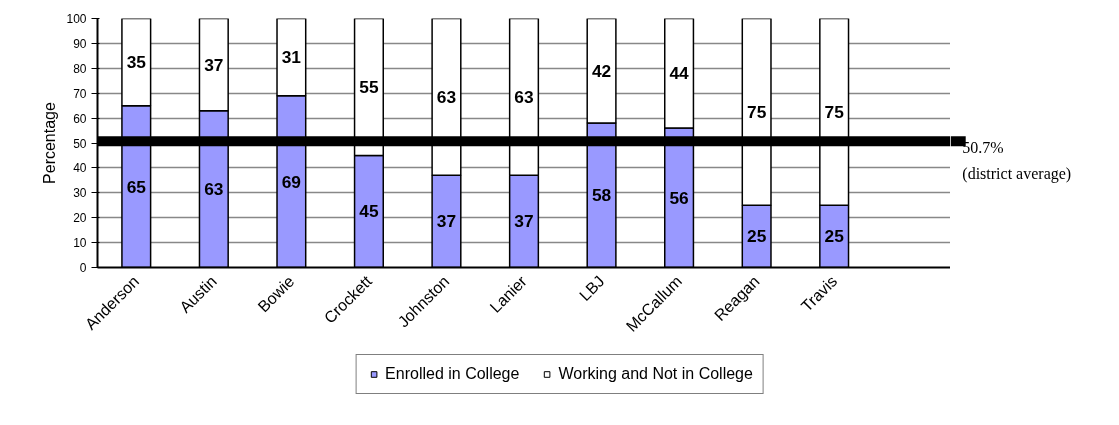 Image resolution: width=1119 pixels, height=425 pixels. Describe the element at coordinates (601, 195) in the screenshot. I see `data-label: 58` at that location.